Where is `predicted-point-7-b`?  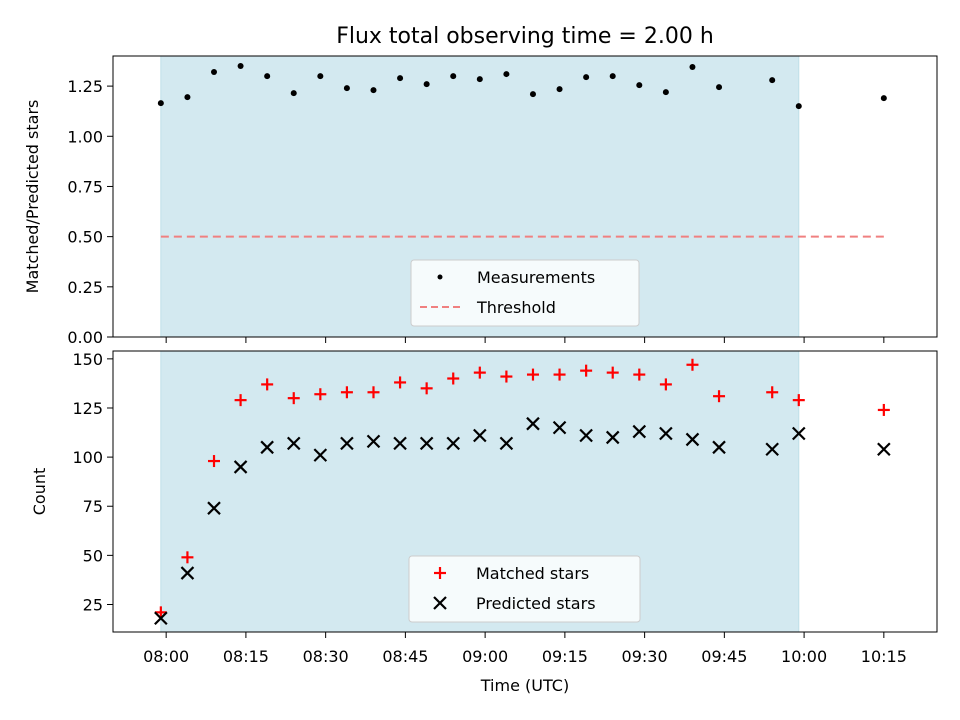 predicted-point-7-b is located at coordinates (347, 443).